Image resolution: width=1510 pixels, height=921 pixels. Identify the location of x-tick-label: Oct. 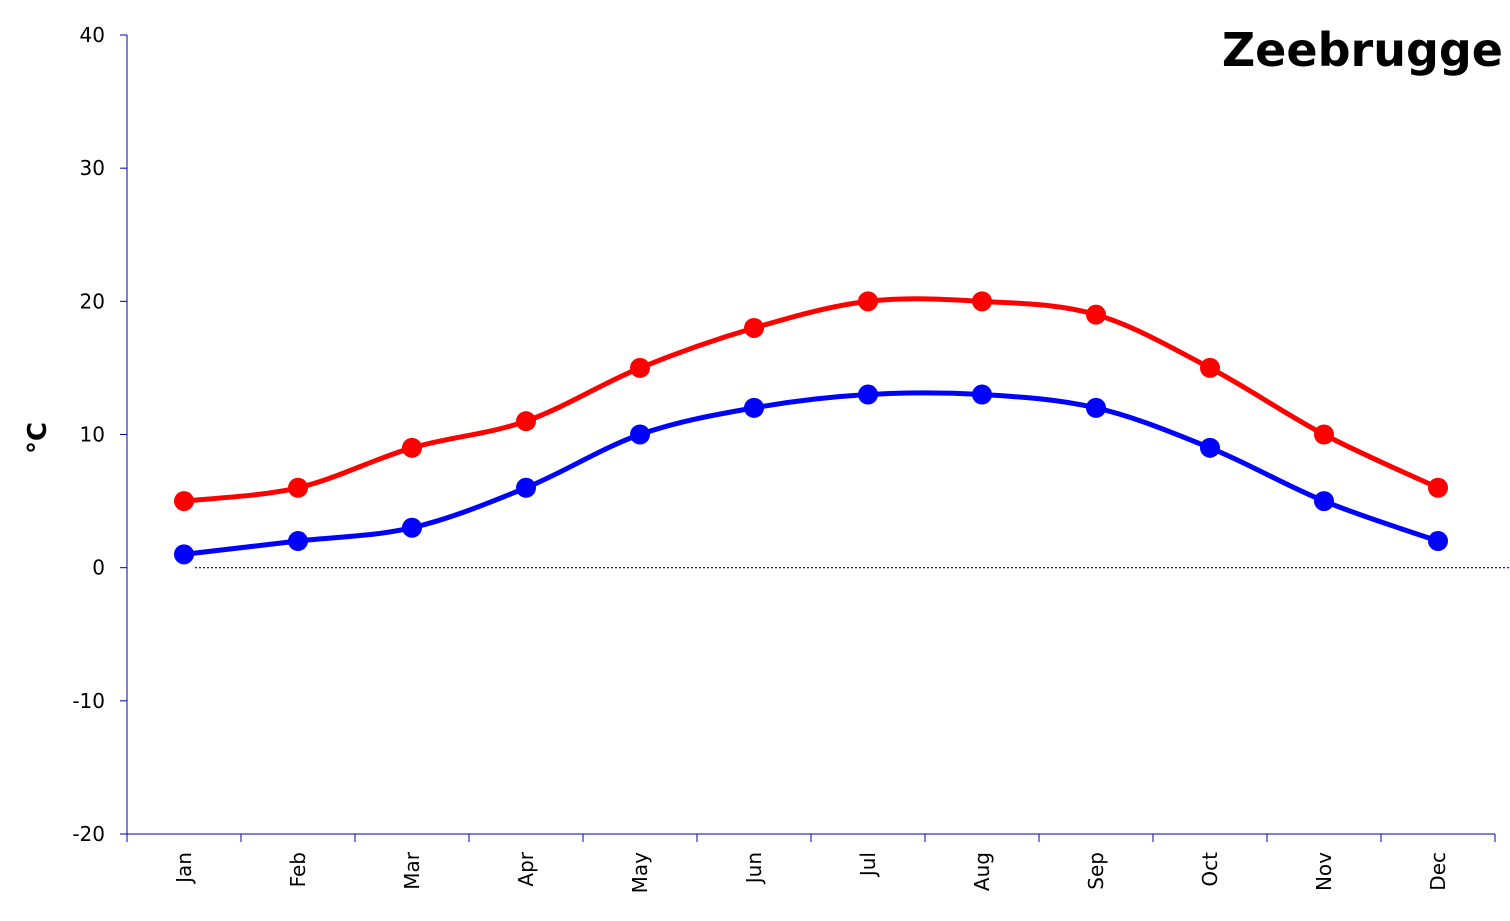
(1210, 869).